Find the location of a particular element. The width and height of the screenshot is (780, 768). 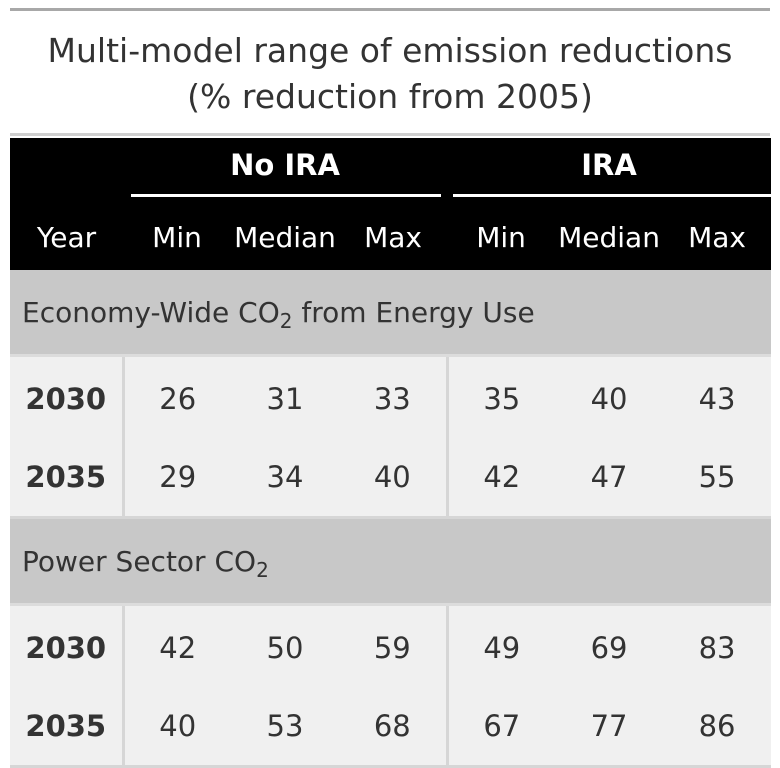

cell-ira-max: 83 is located at coordinates (717, 645).